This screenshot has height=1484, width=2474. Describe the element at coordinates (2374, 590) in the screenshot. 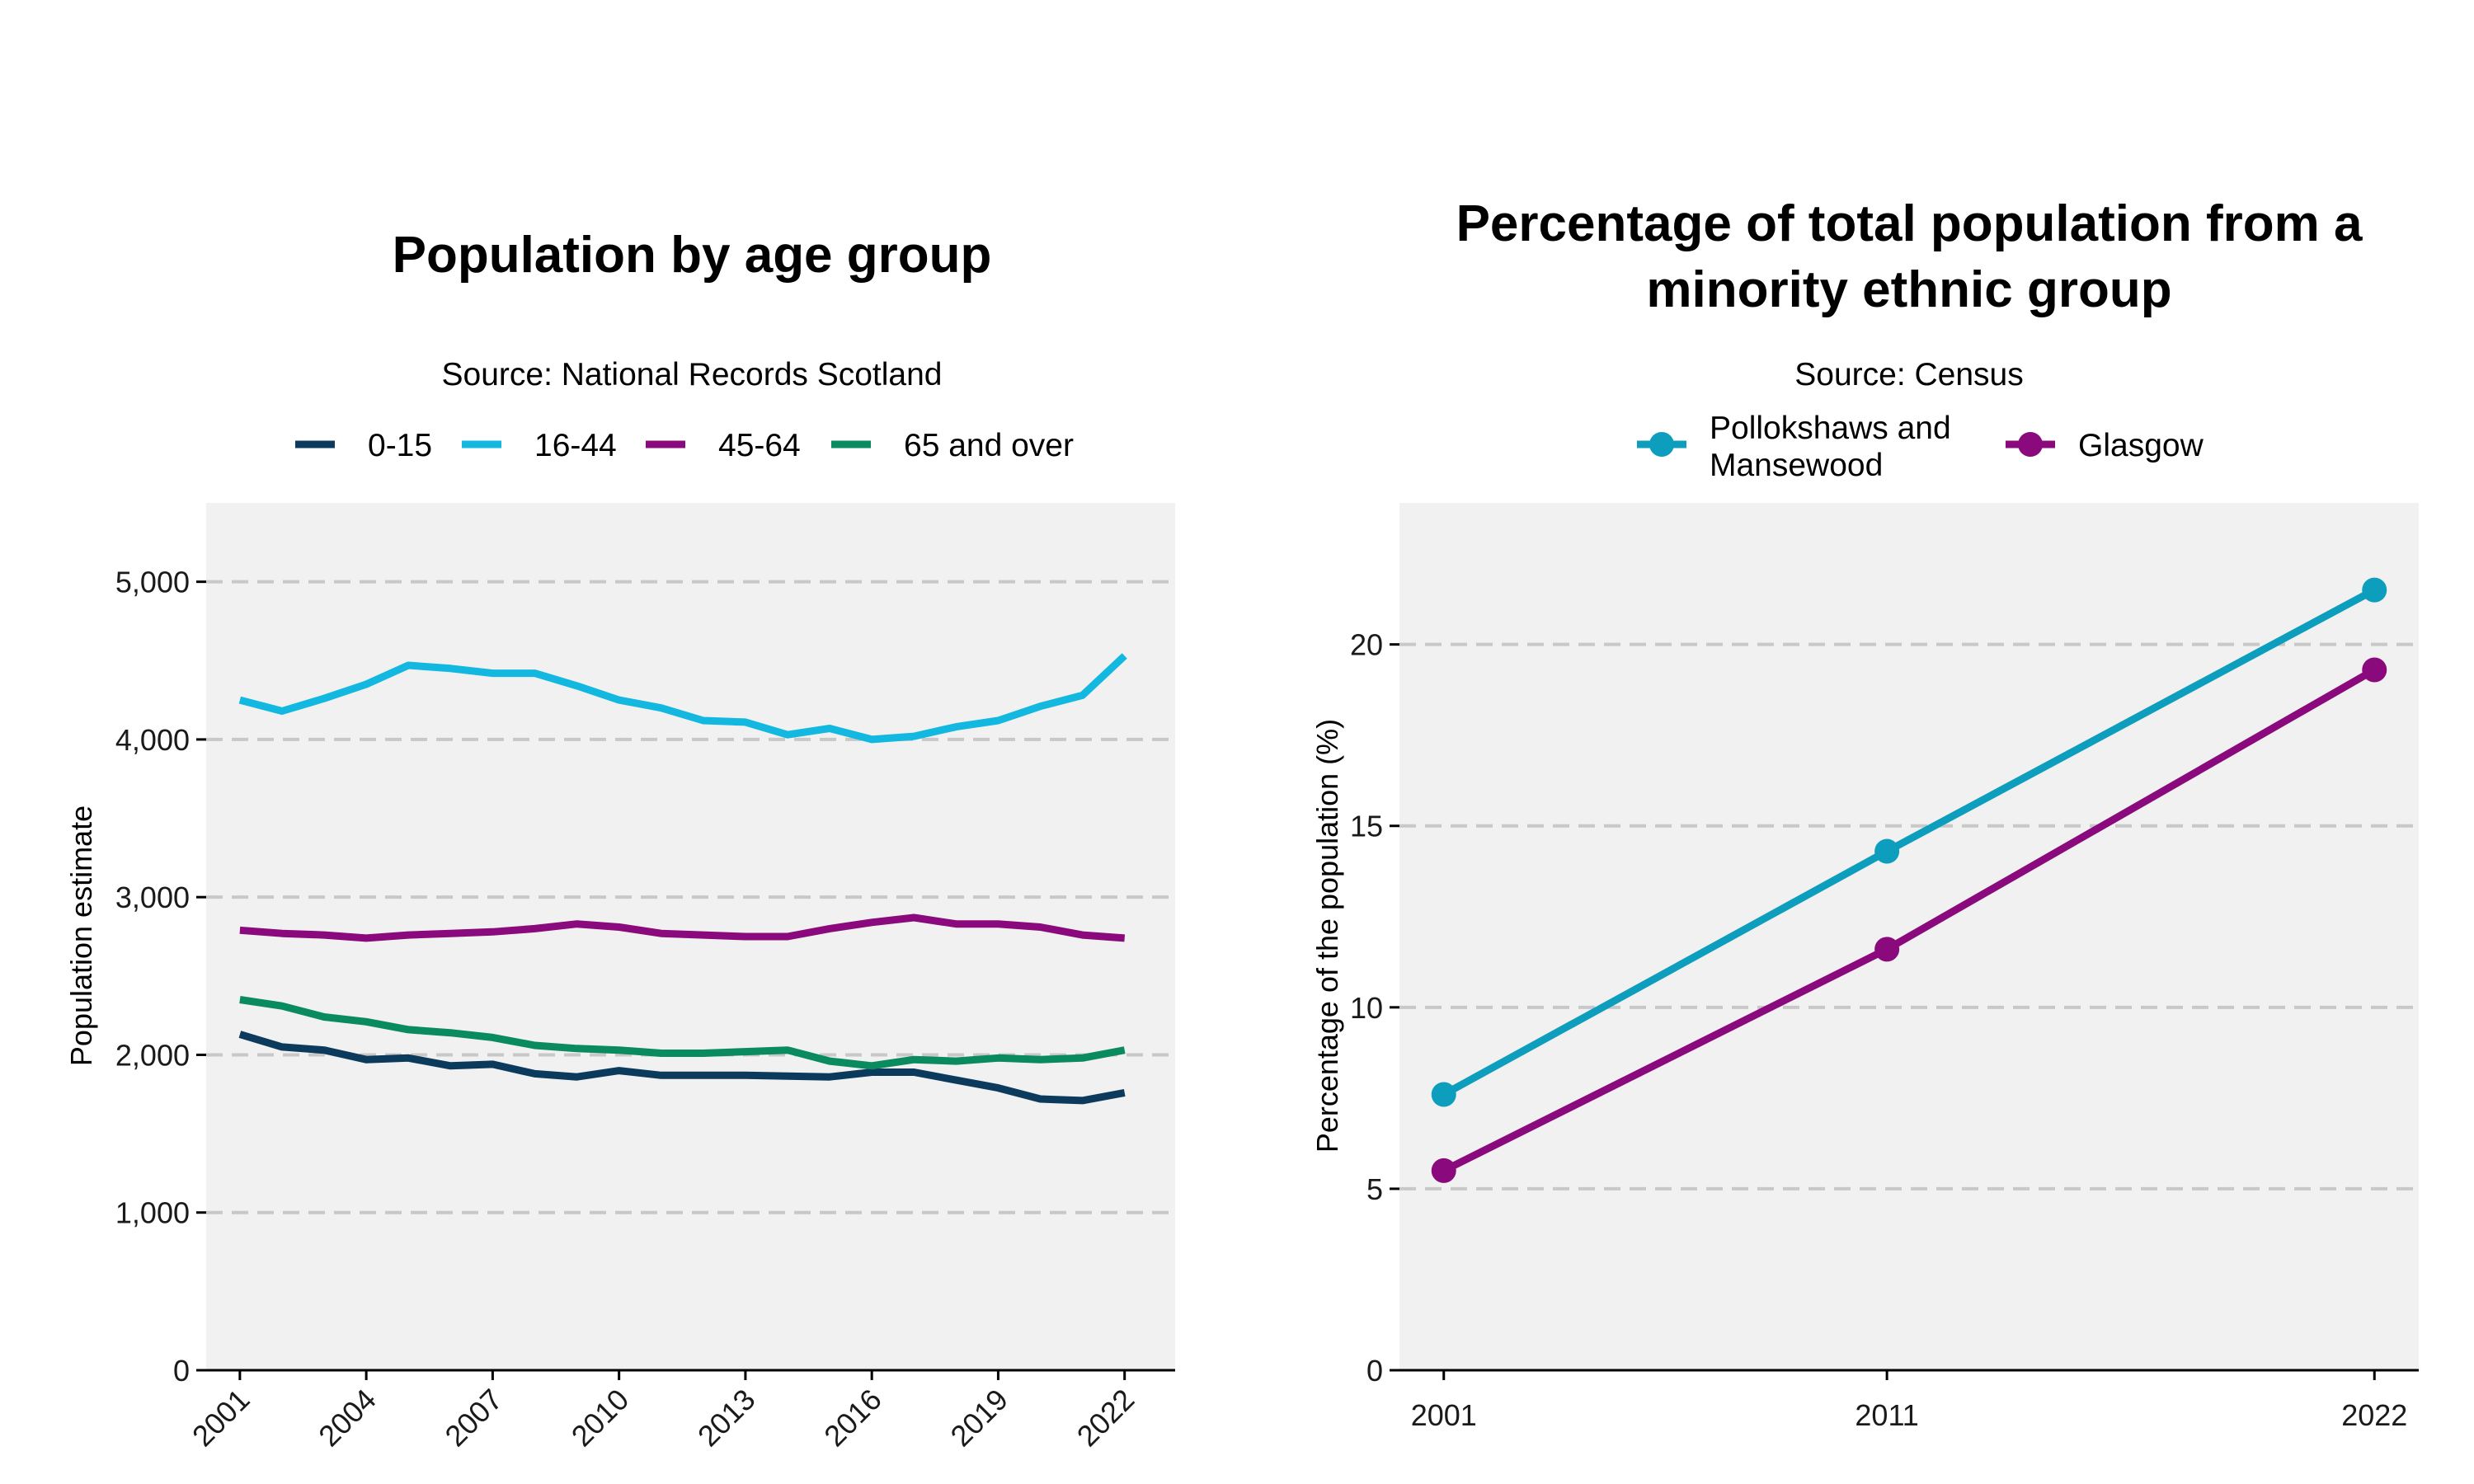

I see `data-point-pollokshaws-and-mansewood-2022` at that location.